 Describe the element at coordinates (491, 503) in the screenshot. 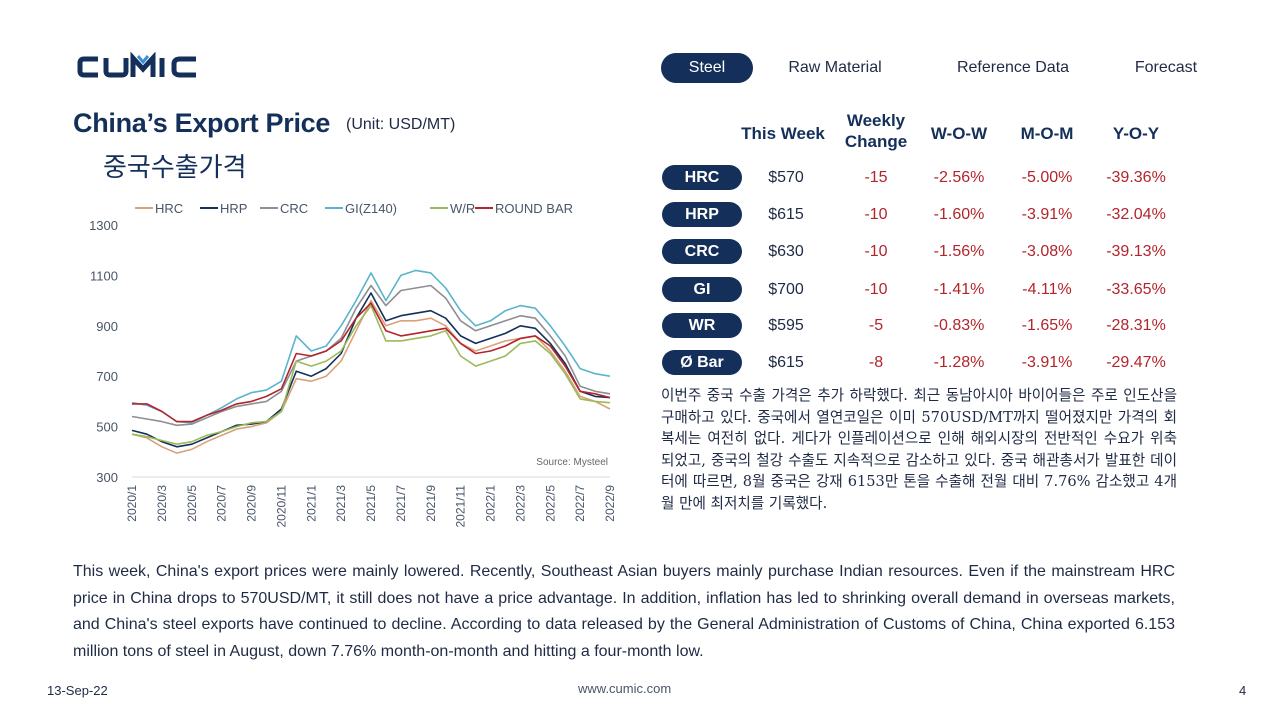

I see `x-tick-label: 2022/1` at that location.